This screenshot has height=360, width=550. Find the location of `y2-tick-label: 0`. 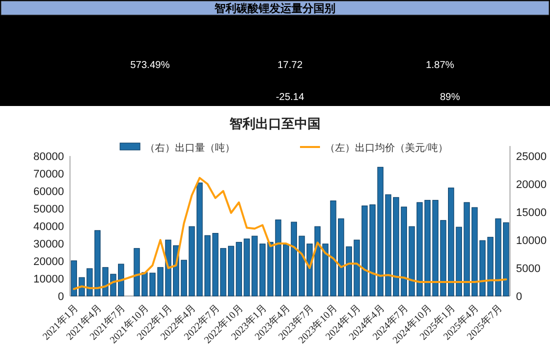

y2-tick-label: 0 is located at coordinates (519, 297).